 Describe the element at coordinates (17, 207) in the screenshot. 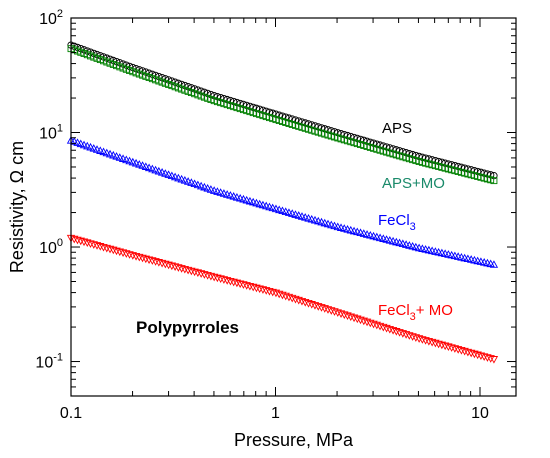

I see `y-axis-title: Resistivity, Ω cm` at that location.